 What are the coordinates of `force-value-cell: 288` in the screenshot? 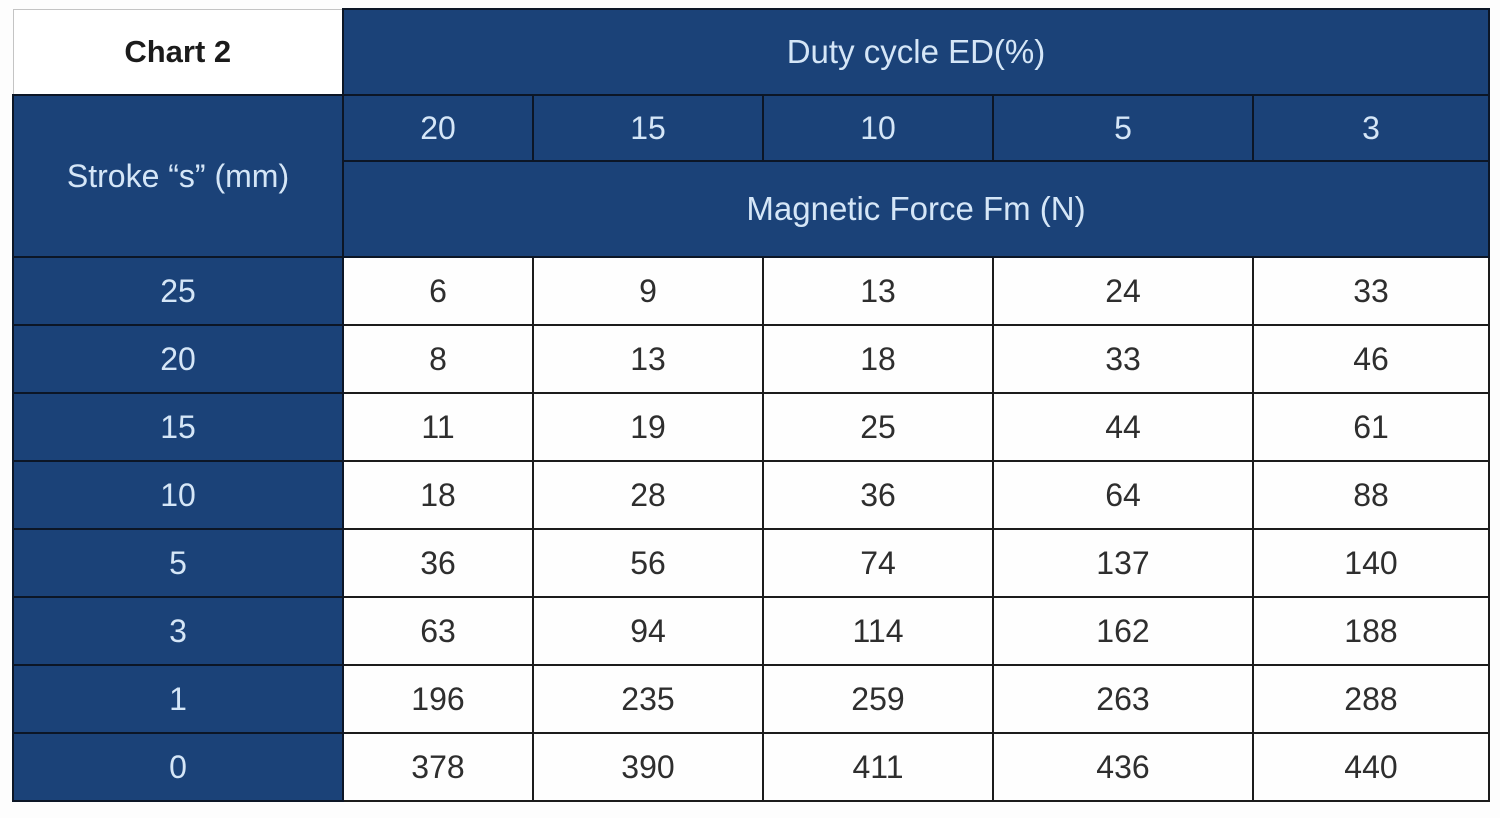 It's located at (1371, 699).